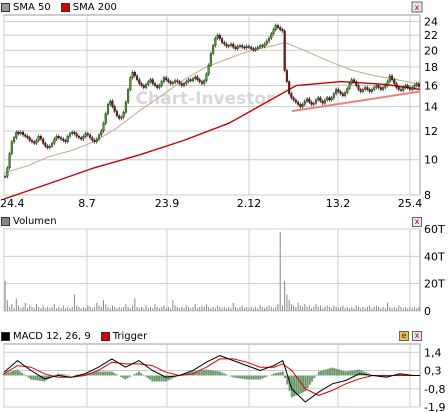 The image size is (448, 412). Describe the element at coordinates (35, 221) in the screenshot. I see `volume-title: Volumen` at that location.